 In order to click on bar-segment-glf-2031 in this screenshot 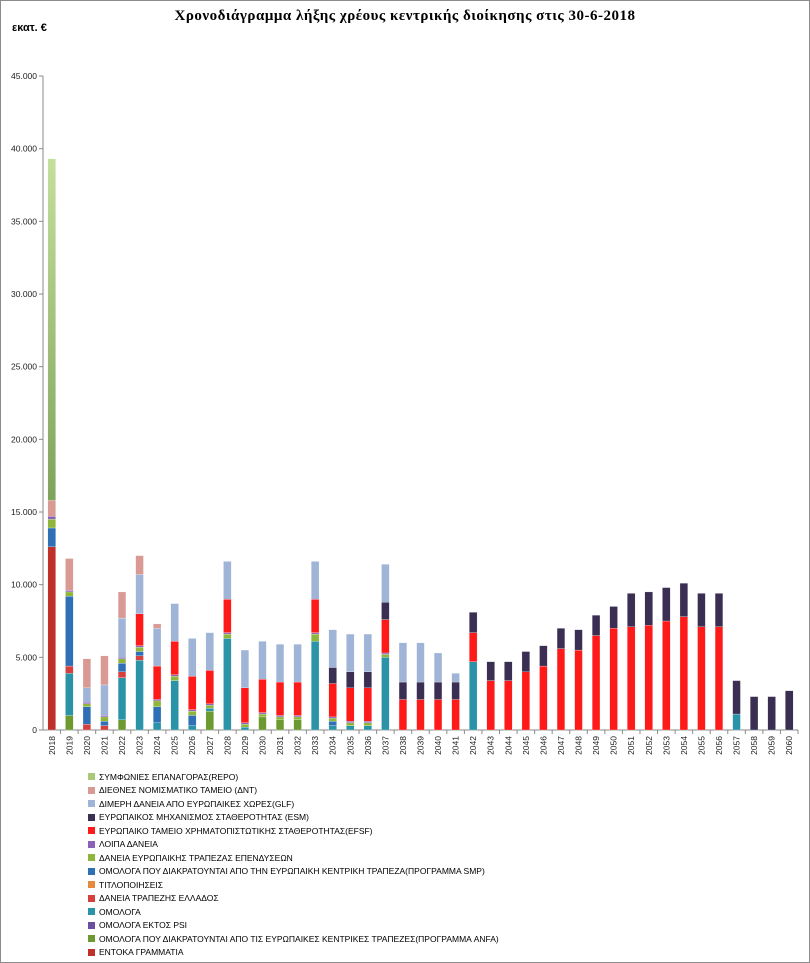, I will do `click(280, 663)`.